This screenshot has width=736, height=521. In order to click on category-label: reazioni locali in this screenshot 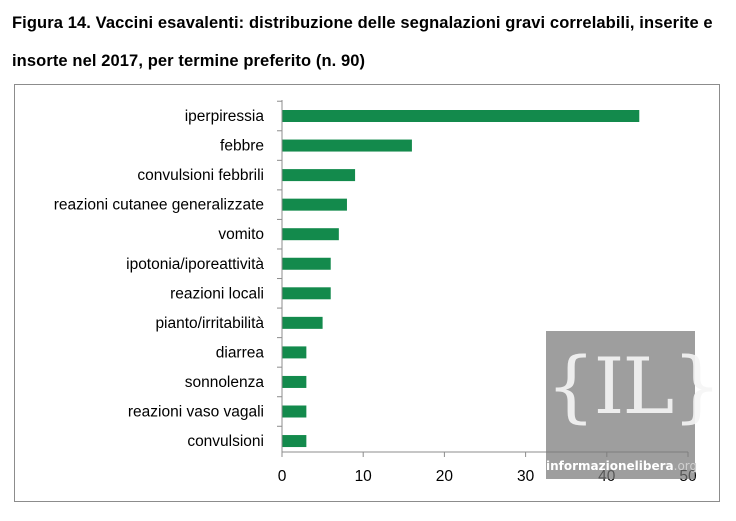, I will do `click(217, 293)`.